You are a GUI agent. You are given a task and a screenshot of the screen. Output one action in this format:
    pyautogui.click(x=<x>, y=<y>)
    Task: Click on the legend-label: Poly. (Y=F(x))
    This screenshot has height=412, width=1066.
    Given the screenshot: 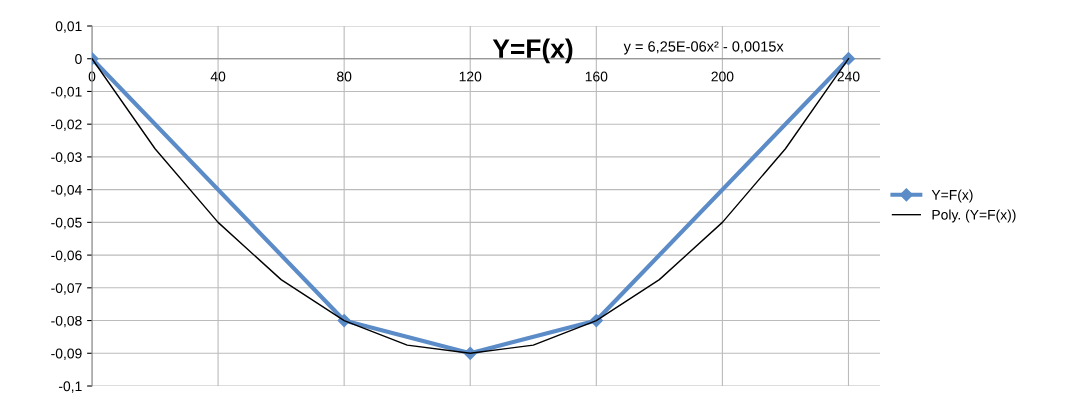 What is the action you would take?
    pyautogui.click(x=974, y=216)
    